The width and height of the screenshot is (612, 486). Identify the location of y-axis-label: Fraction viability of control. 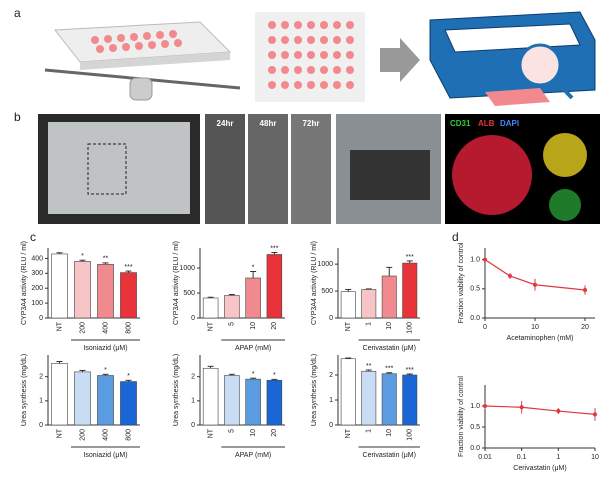
(461, 416).